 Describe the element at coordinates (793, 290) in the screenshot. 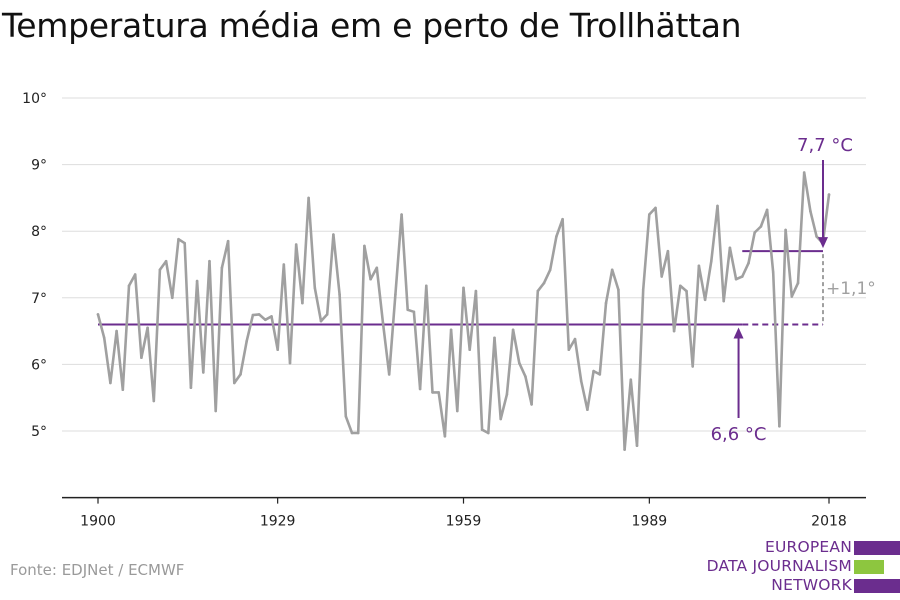

I see `annotations: +1,1° 6,6 °C 7,7 °C` at that location.